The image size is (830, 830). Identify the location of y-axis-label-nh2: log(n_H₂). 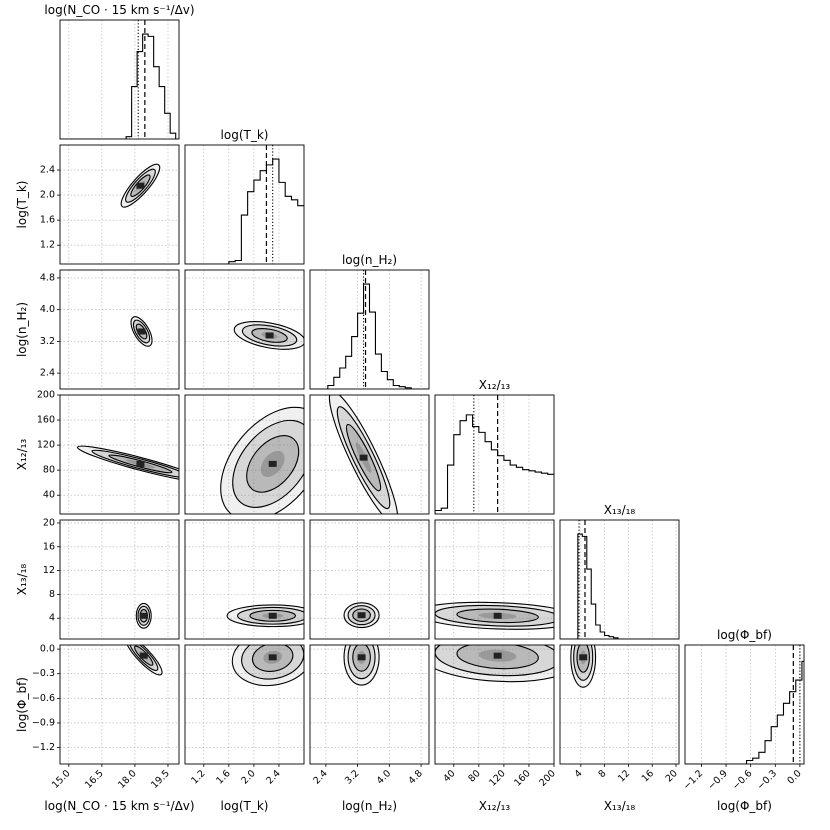
(22, 329).